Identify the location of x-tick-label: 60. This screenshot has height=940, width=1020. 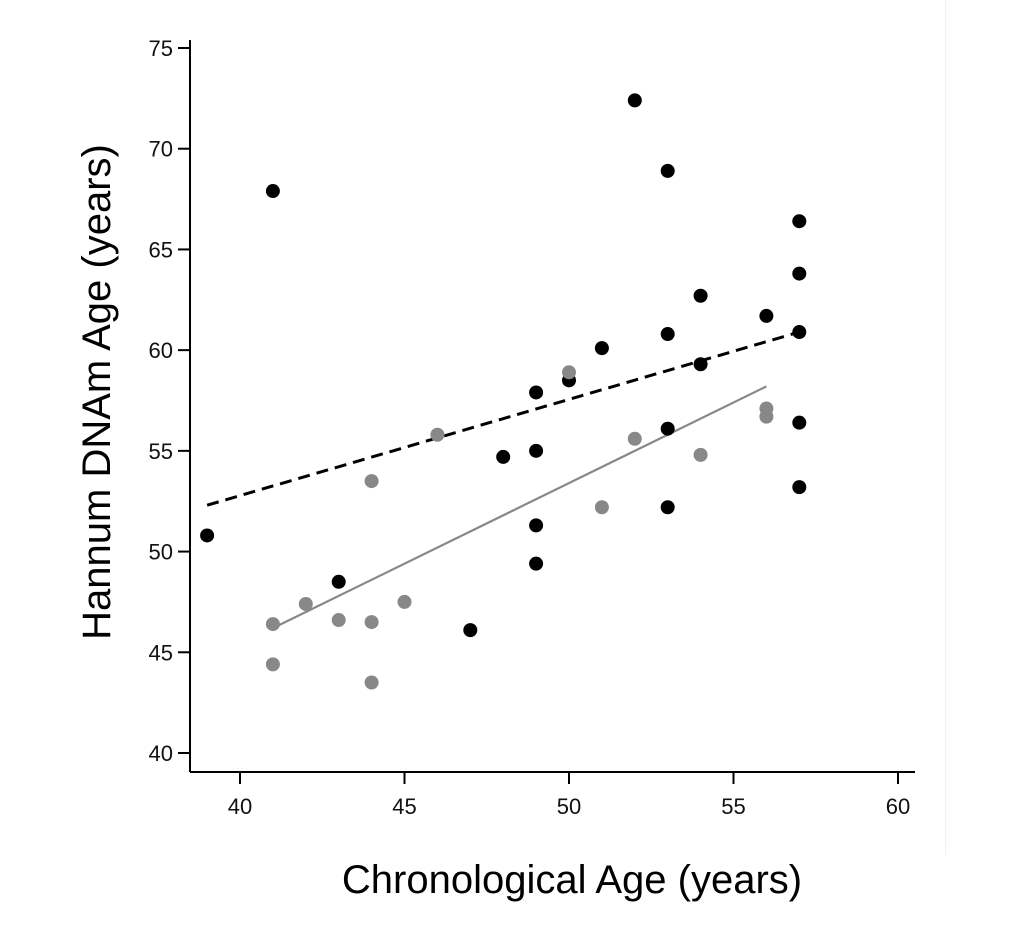
(898, 806).